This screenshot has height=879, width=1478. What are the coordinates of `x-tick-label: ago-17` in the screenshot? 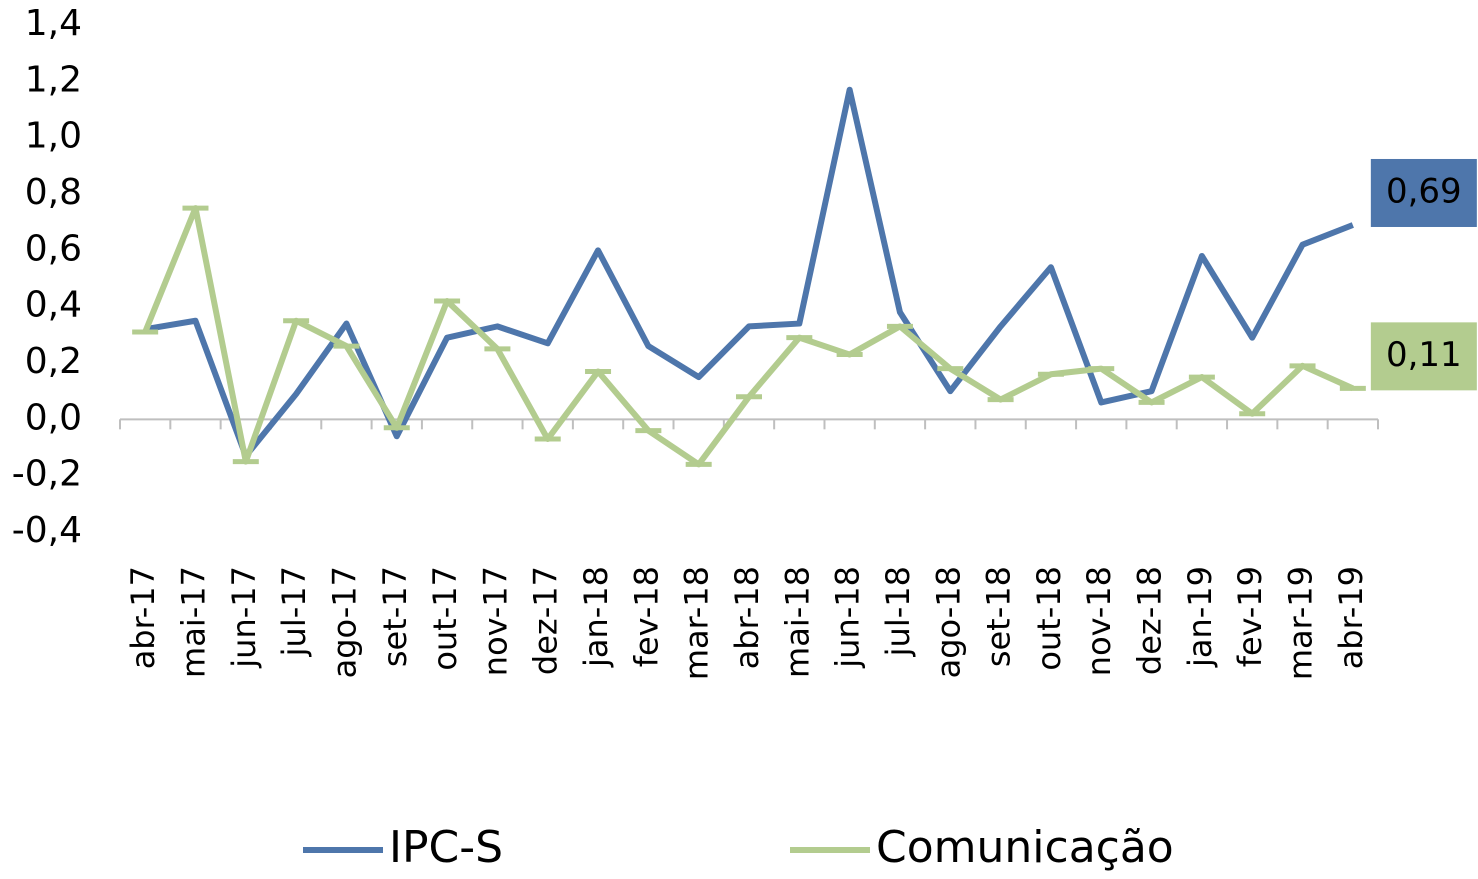 It's located at (344, 622).